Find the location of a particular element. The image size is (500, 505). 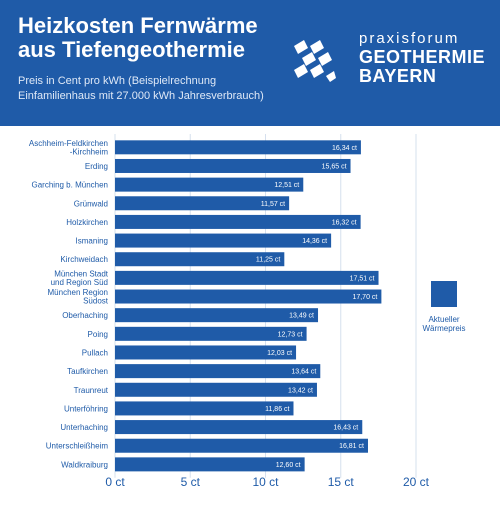

data-label: 16,32 ct is located at coordinates (344, 222).